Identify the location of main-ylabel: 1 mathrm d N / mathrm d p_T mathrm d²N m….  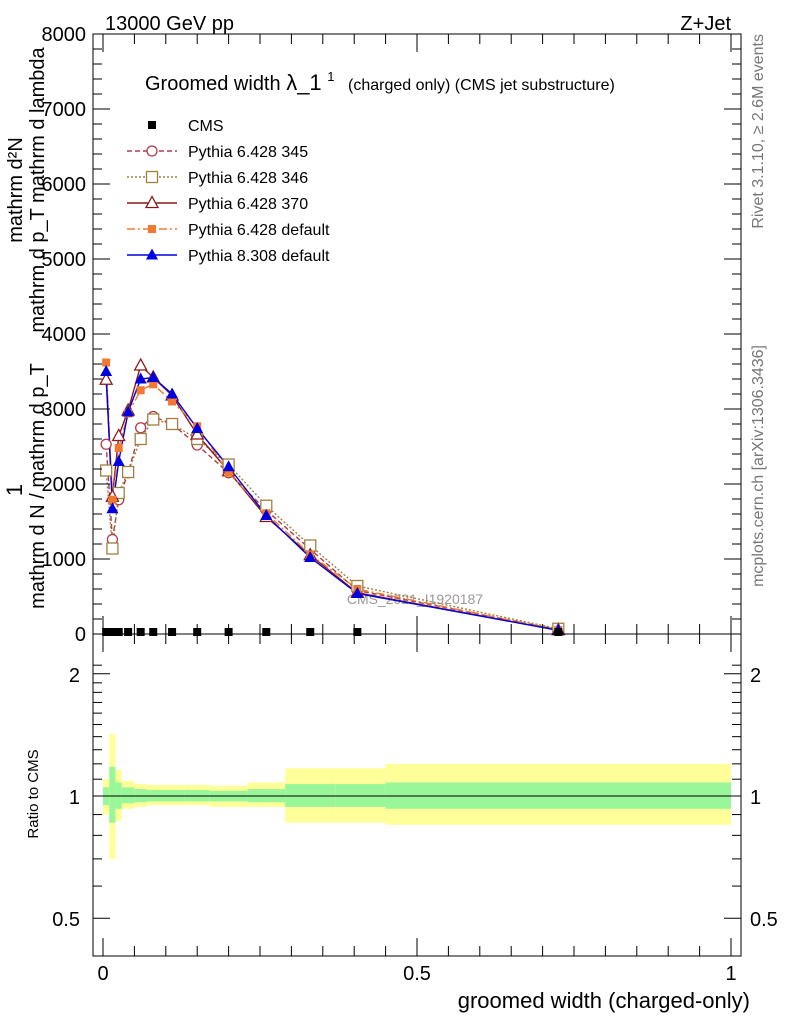
(25, 327).